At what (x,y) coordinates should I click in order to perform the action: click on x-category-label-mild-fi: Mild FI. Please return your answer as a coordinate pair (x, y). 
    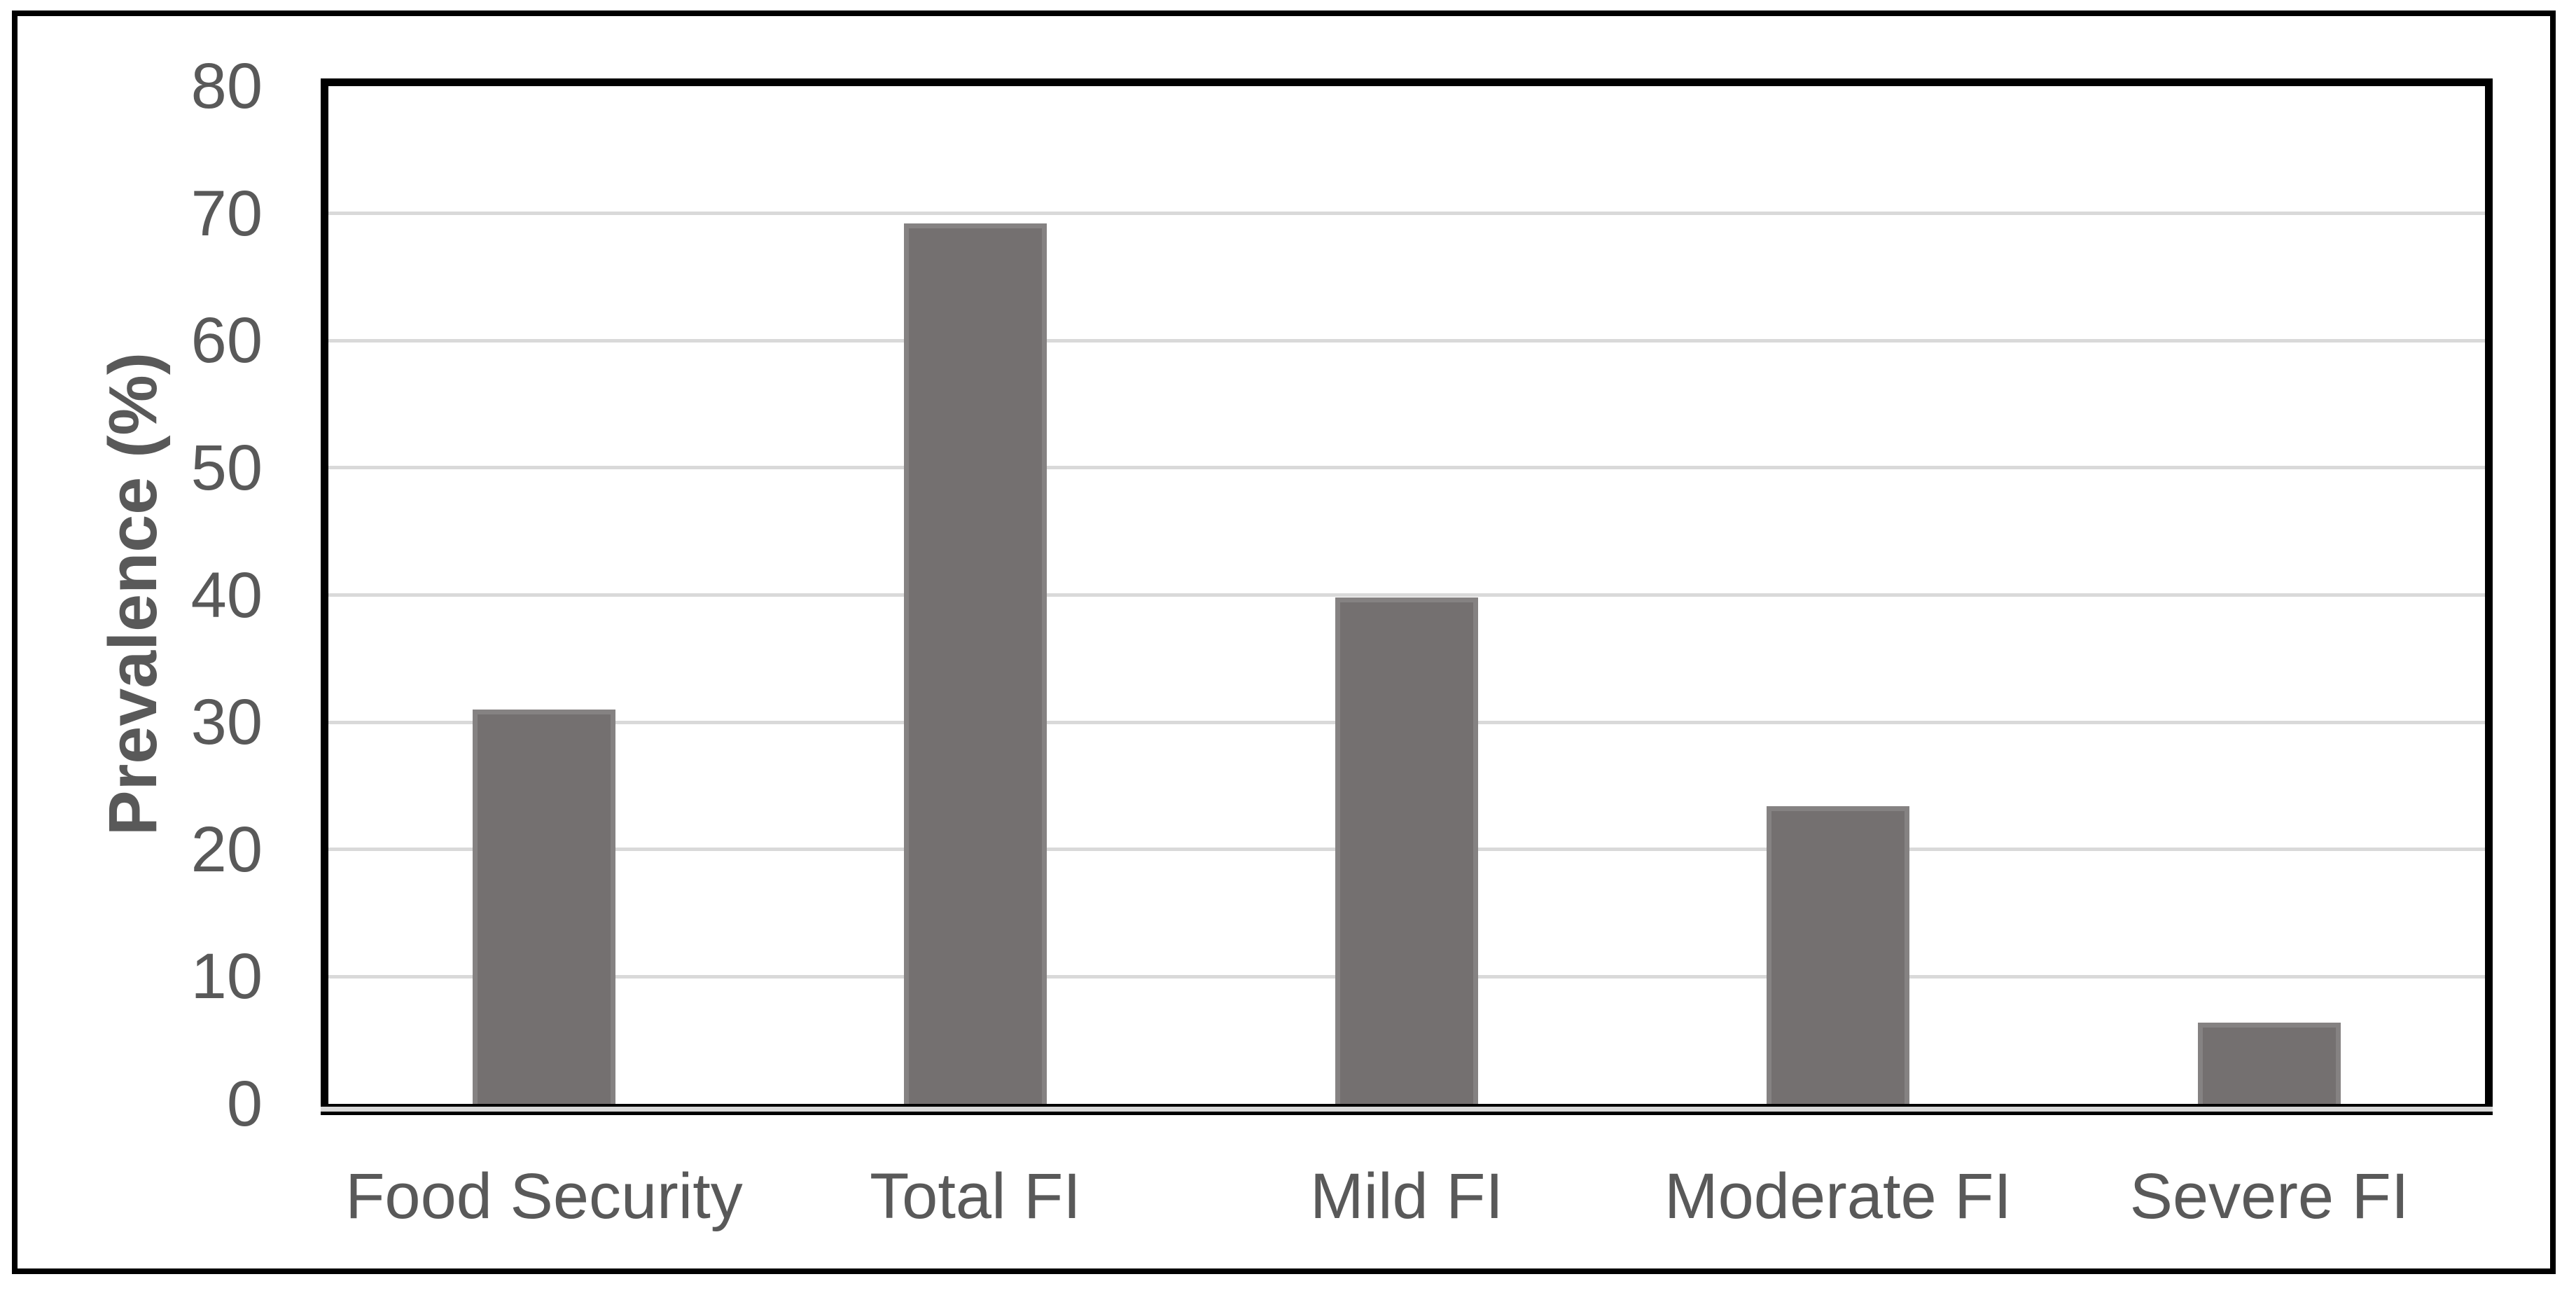
    Looking at the image, I should click on (1406, 1196).